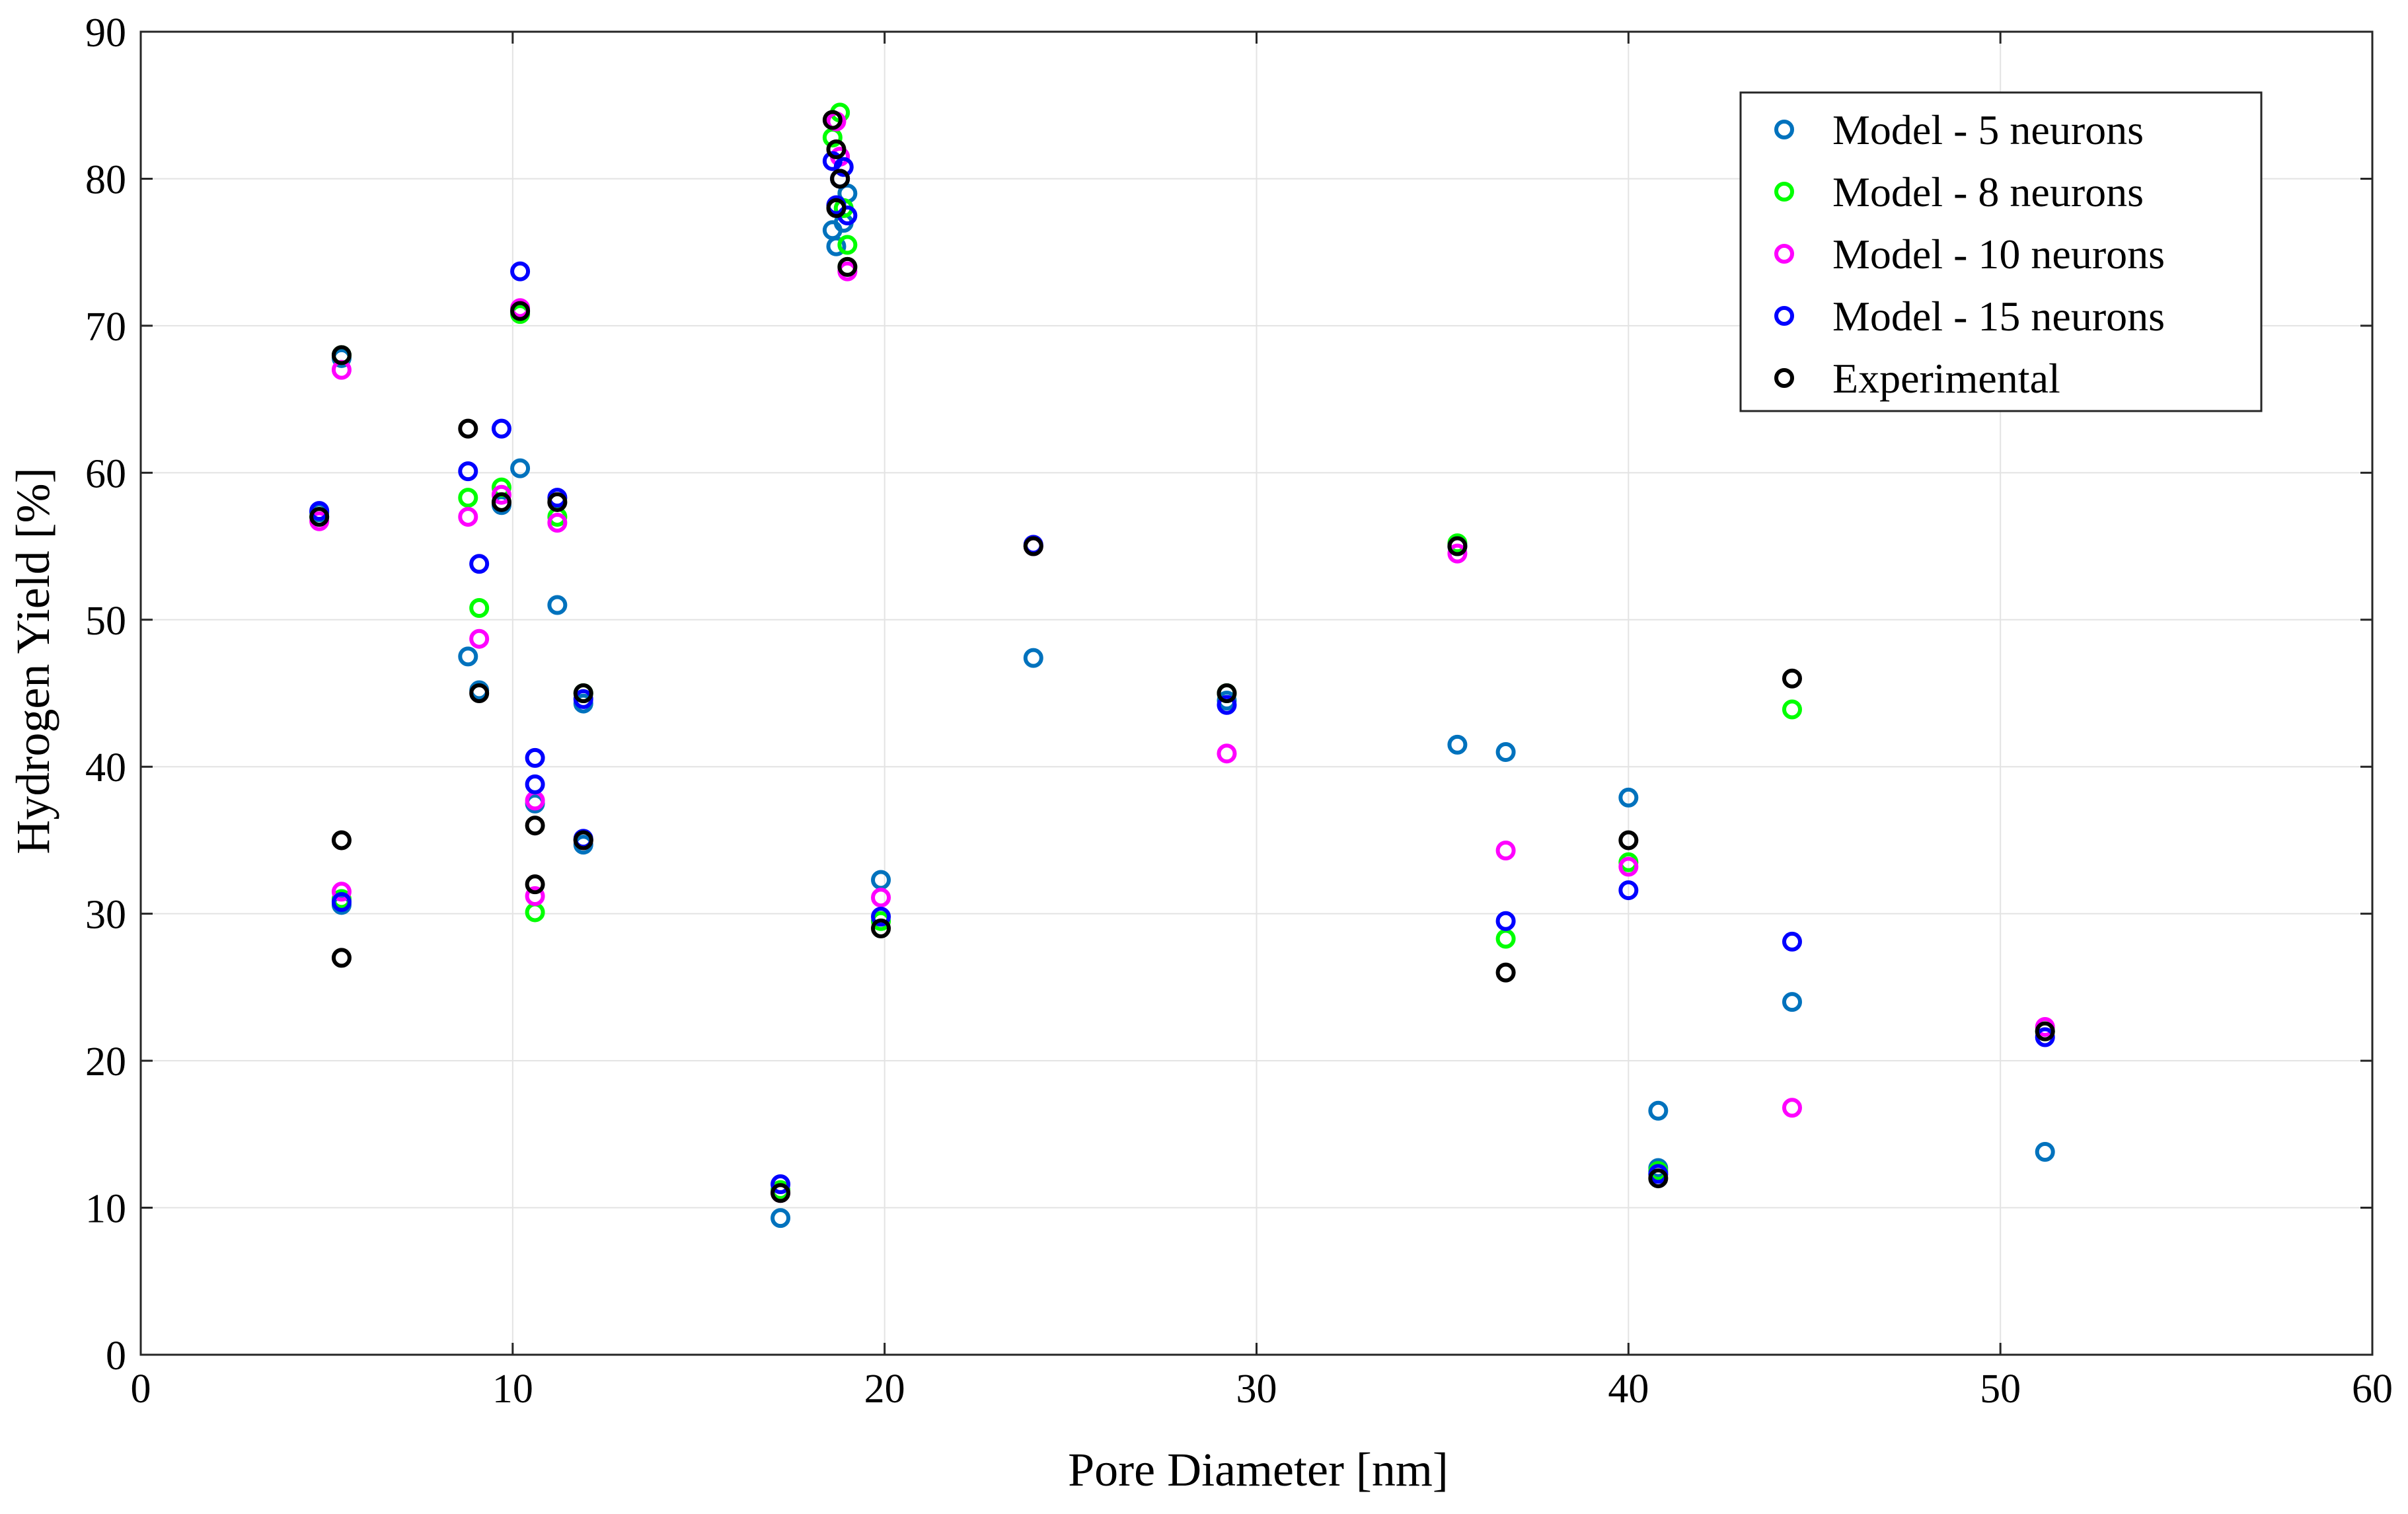 This screenshot has width=2408, height=1514. What do you see at coordinates (106, 33) in the screenshot?
I see `y-tick-label: 90` at bounding box center [106, 33].